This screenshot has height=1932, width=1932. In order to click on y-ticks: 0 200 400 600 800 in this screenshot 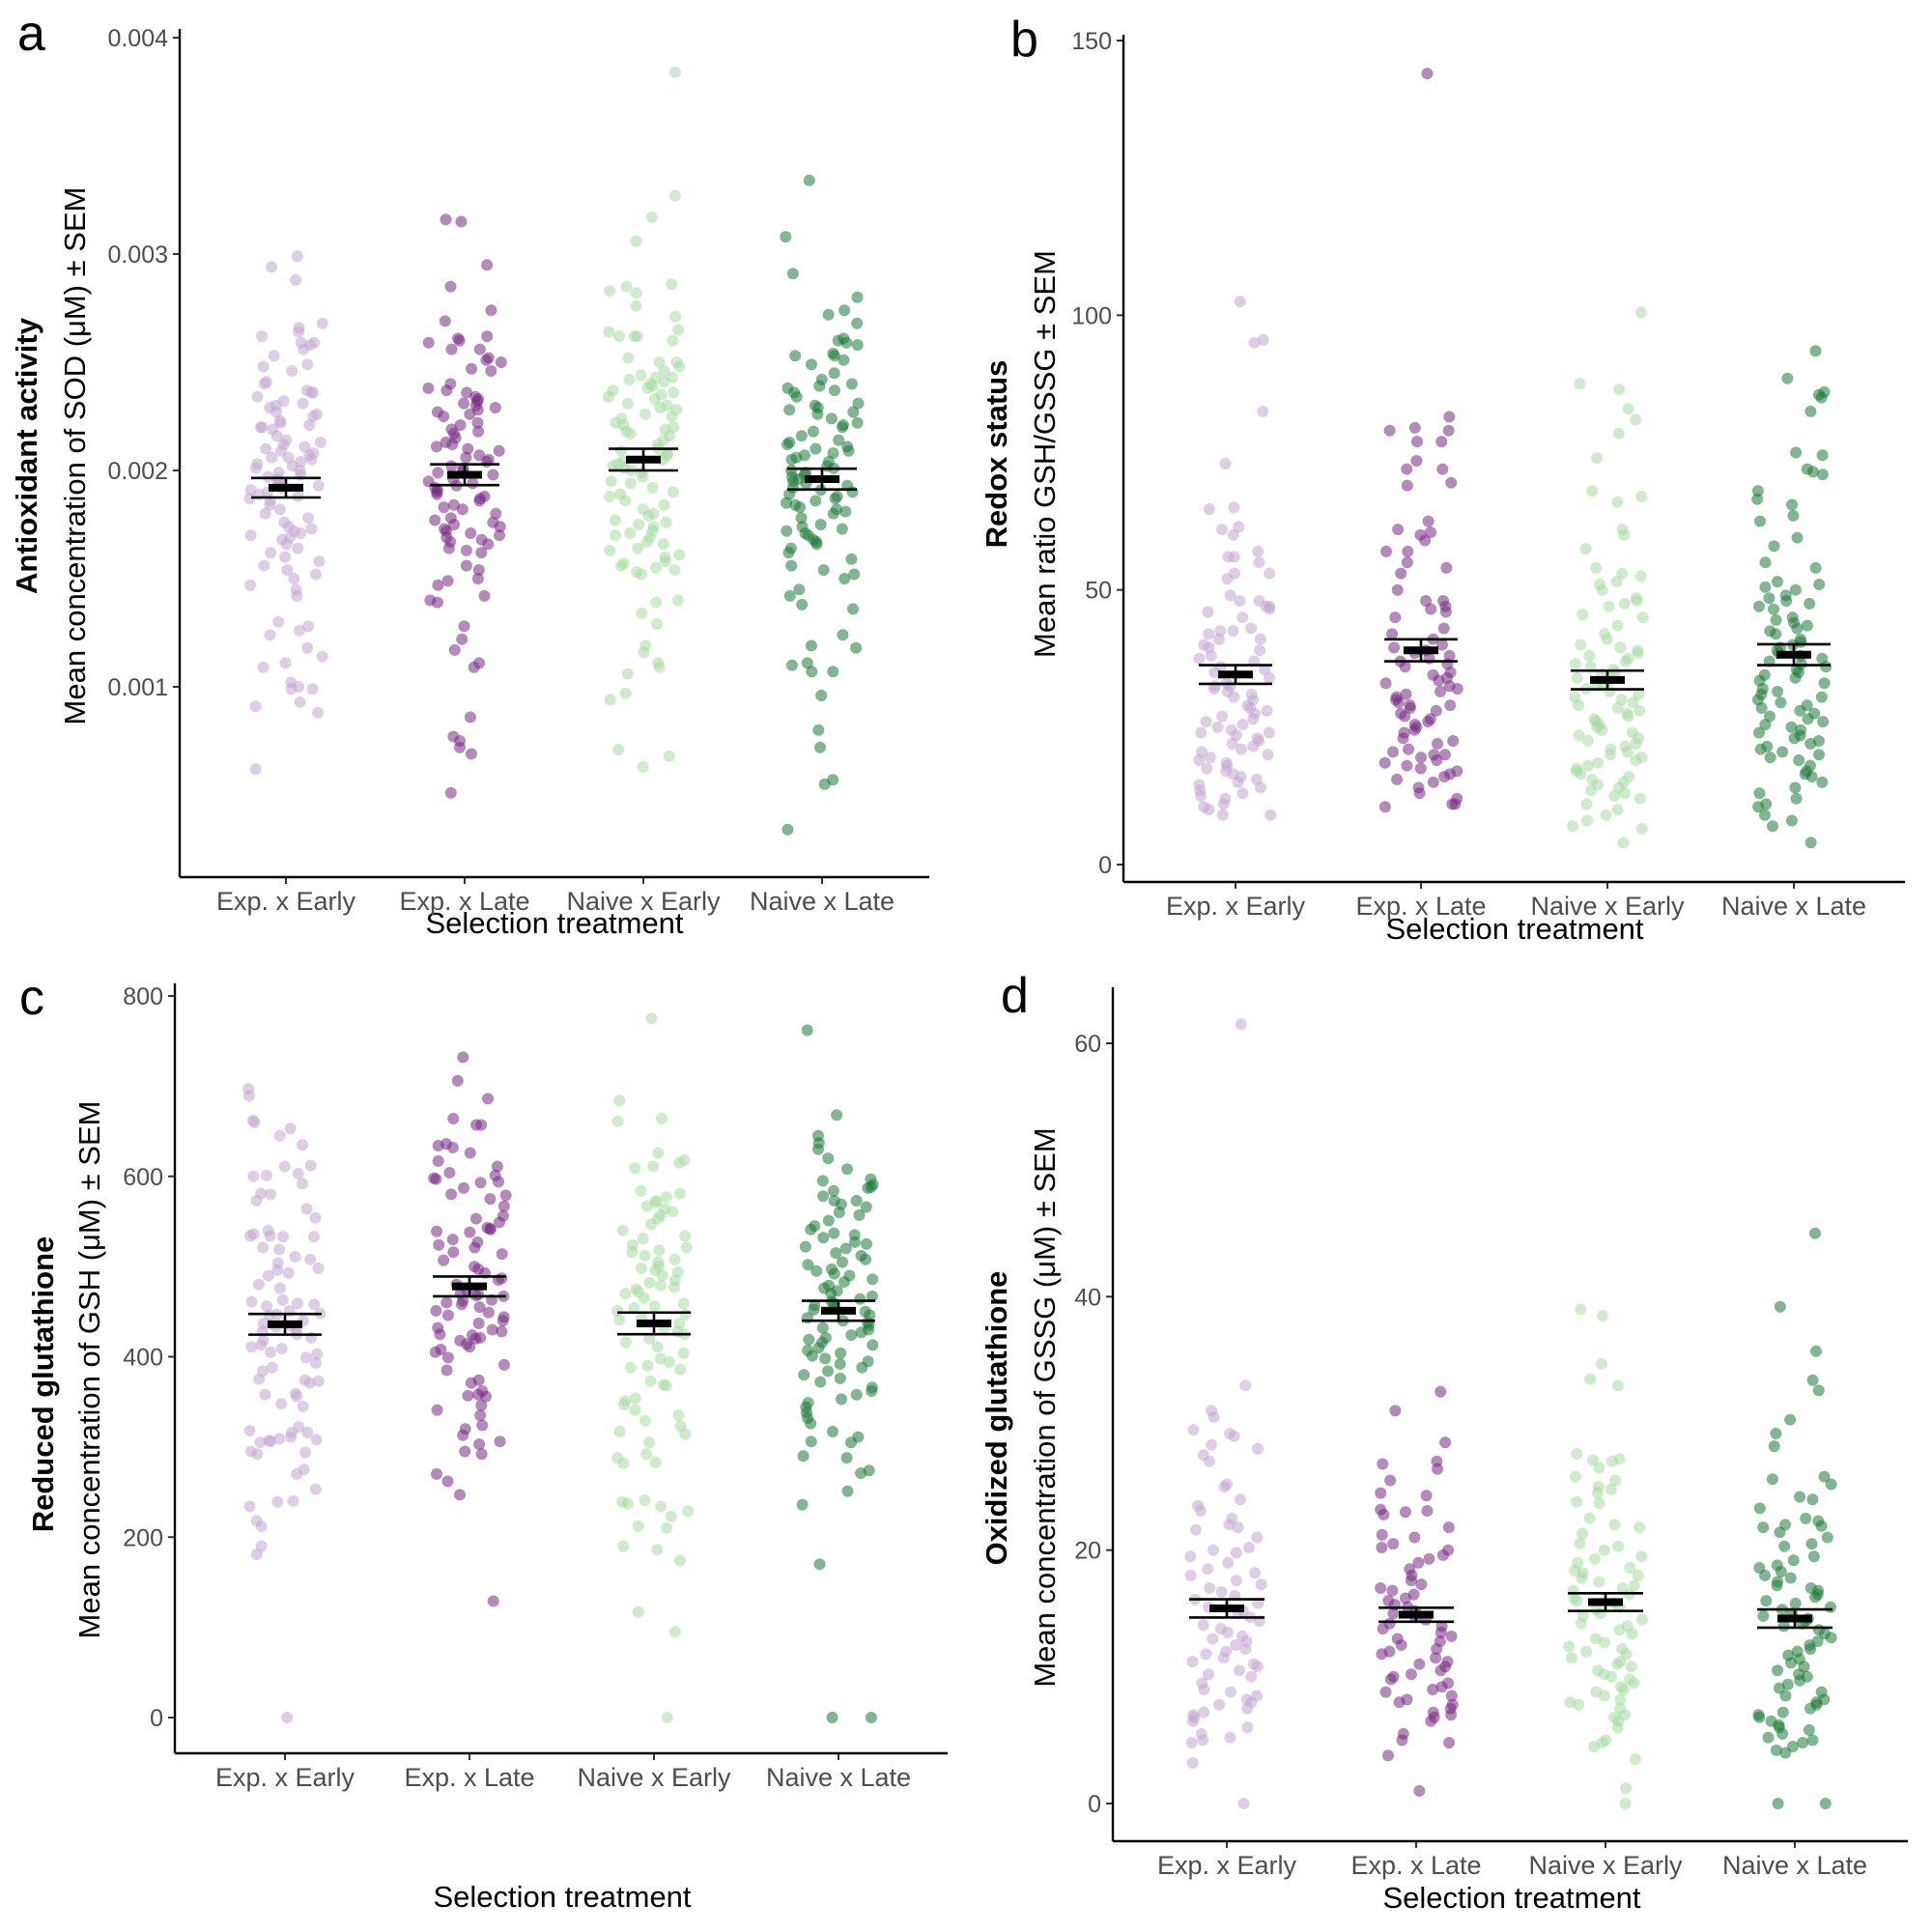, I will do `click(149, 1357)`.